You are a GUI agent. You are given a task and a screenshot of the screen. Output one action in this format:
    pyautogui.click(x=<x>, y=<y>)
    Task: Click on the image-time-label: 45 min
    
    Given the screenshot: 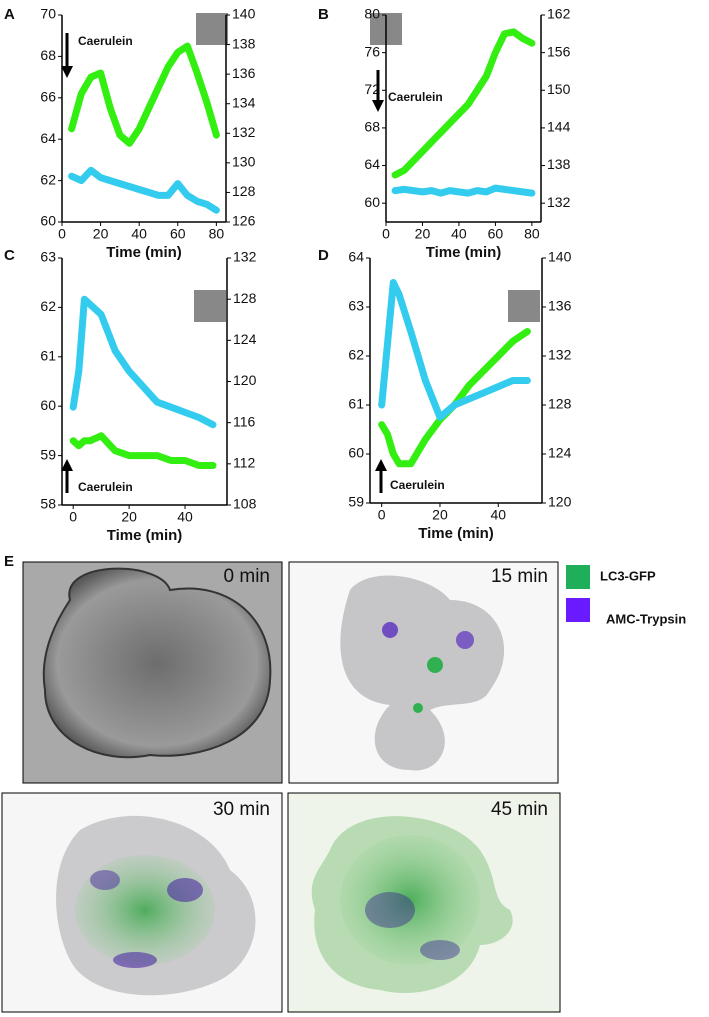 What is the action you would take?
    pyautogui.click(x=519, y=809)
    